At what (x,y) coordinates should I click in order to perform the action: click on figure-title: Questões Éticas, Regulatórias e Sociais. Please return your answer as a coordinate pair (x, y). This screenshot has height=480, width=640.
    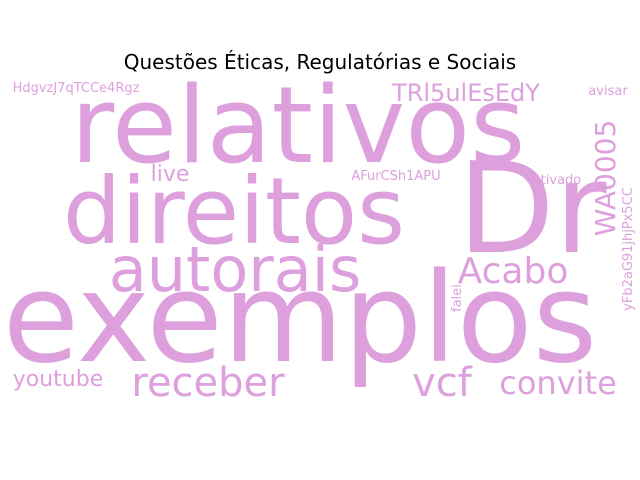
    Looking at the image, I should click on (320, 62).